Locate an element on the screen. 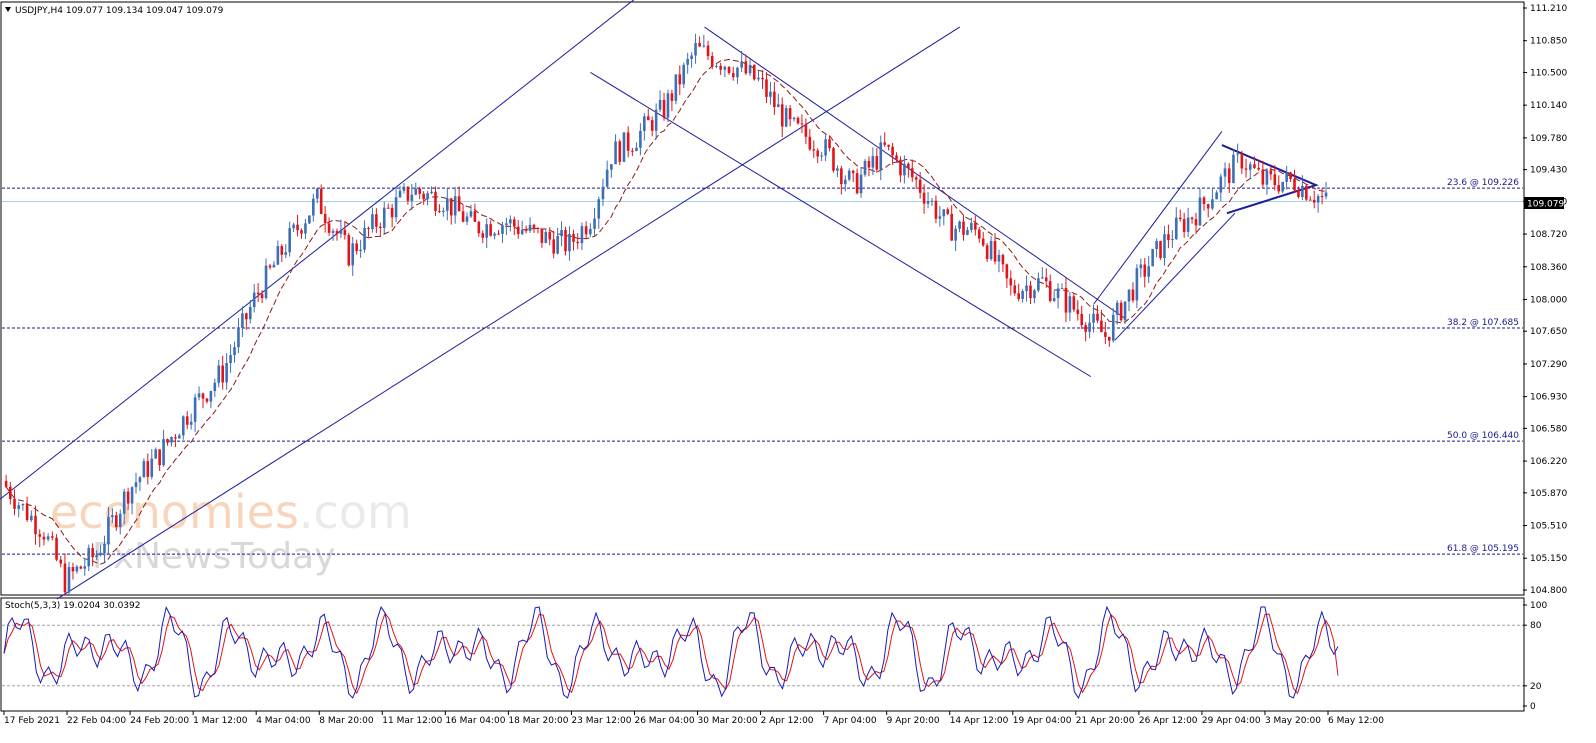 The width and height of the screenshot is (1596, 743). x-tick-label: 11 Mar 12:00 is located at coordinates (412, 721).